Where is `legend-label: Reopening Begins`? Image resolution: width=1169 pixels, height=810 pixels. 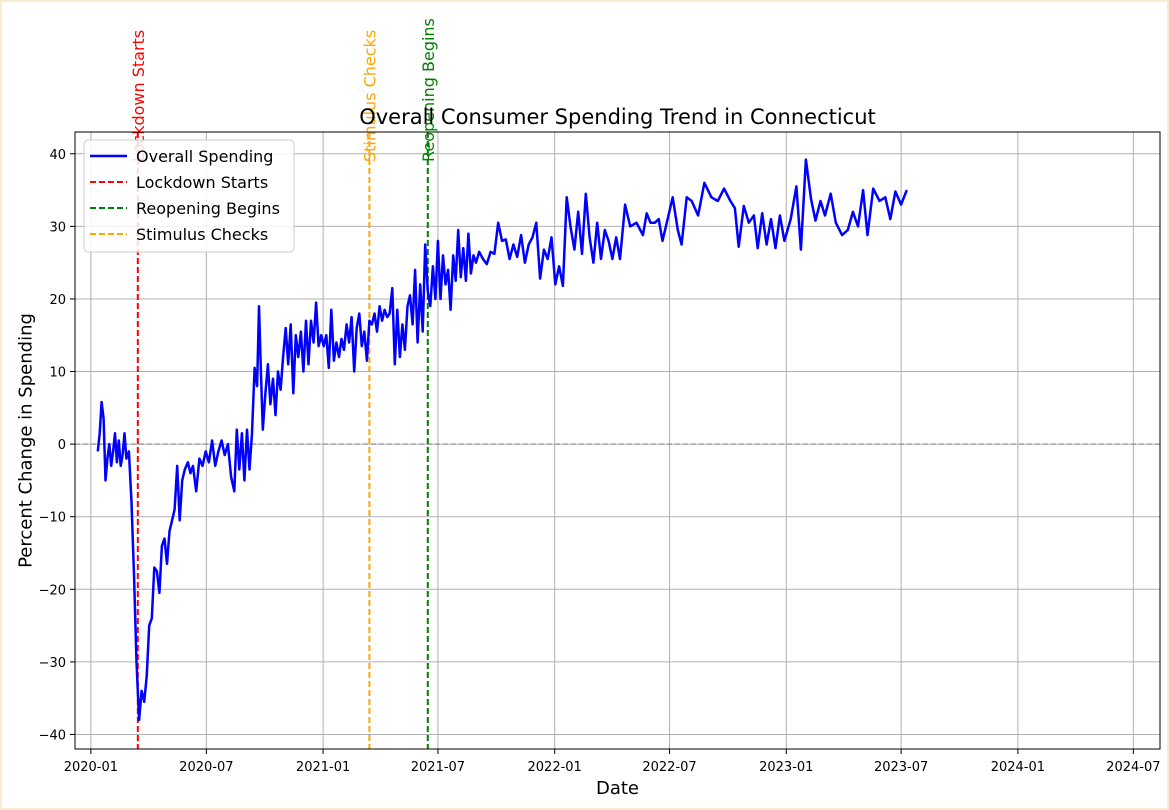 legend-label: Reopening Begins is located at coordinates (208, 208).